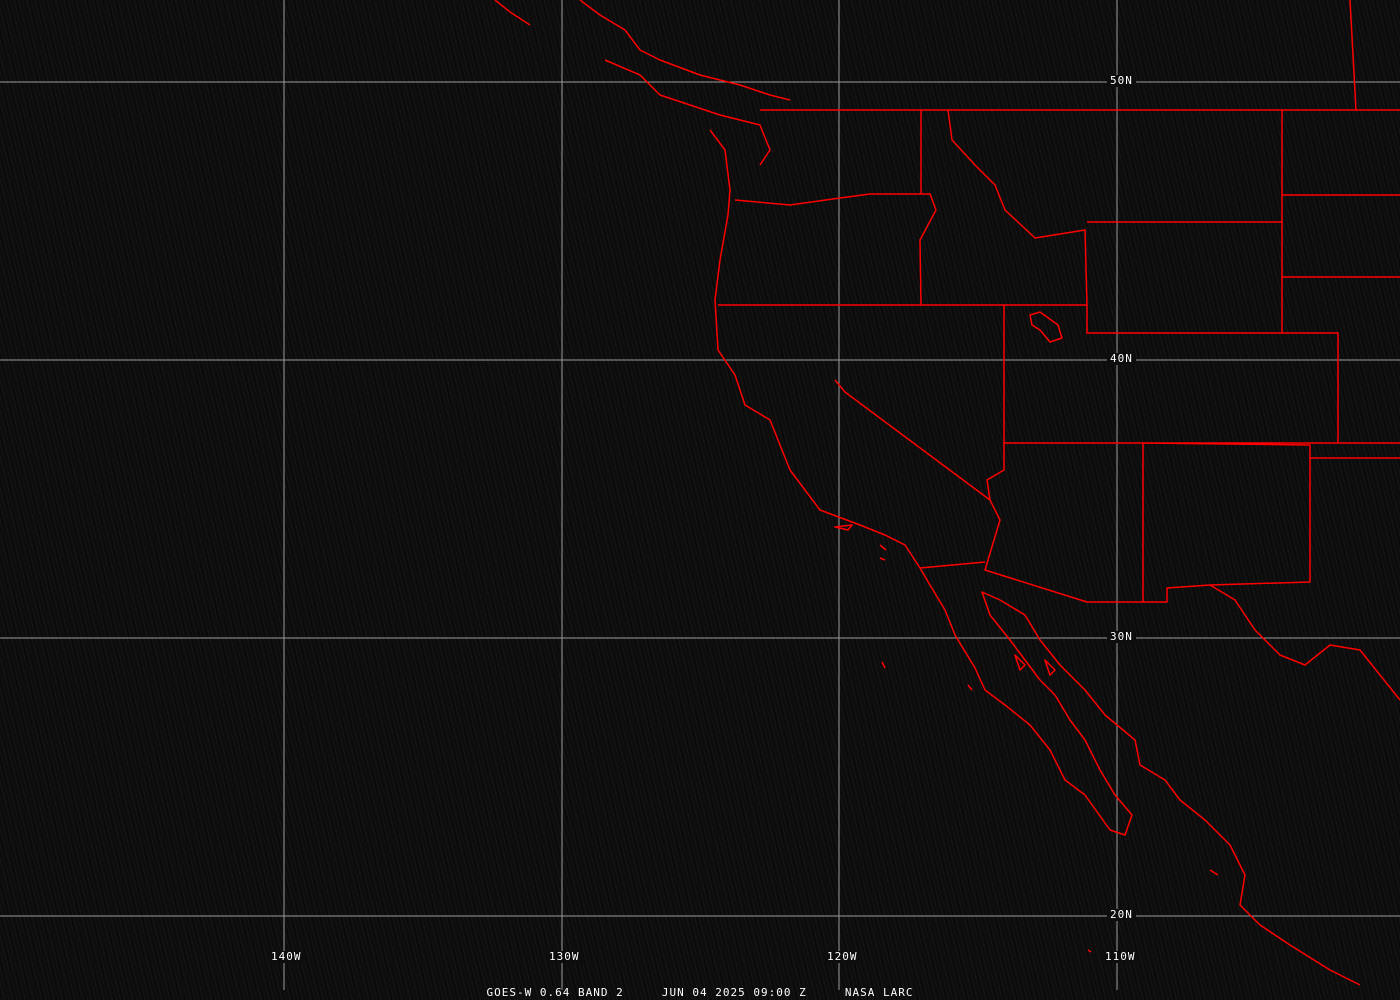  Describe the element at coordinates (564, 957) in the screenshot. I see `lon-label-130w: 130W` at that location.